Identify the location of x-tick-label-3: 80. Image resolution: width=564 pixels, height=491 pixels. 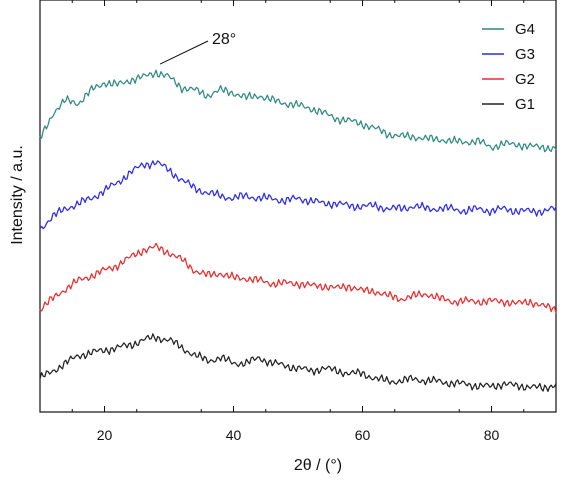
(492, 435).